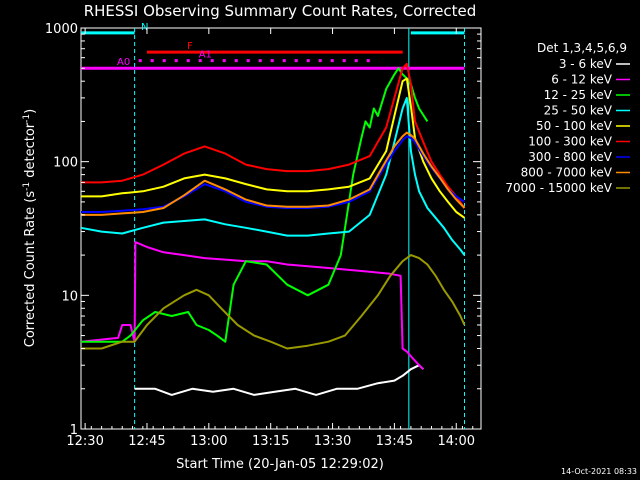 This screenshot has height=480, width=640. Describe the element at coordinates (570, 142) in the screenshot. I see `legend-entry-label-5: 100 - 300 keV` at that location.